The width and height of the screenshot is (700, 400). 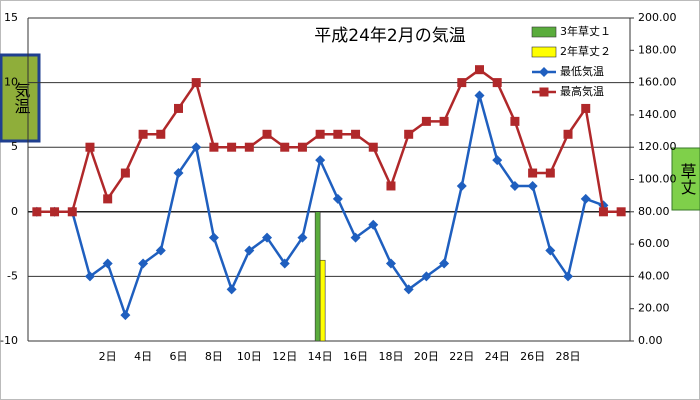 I want to click on x-tick-label: 14日, so click(x=320, y=356).